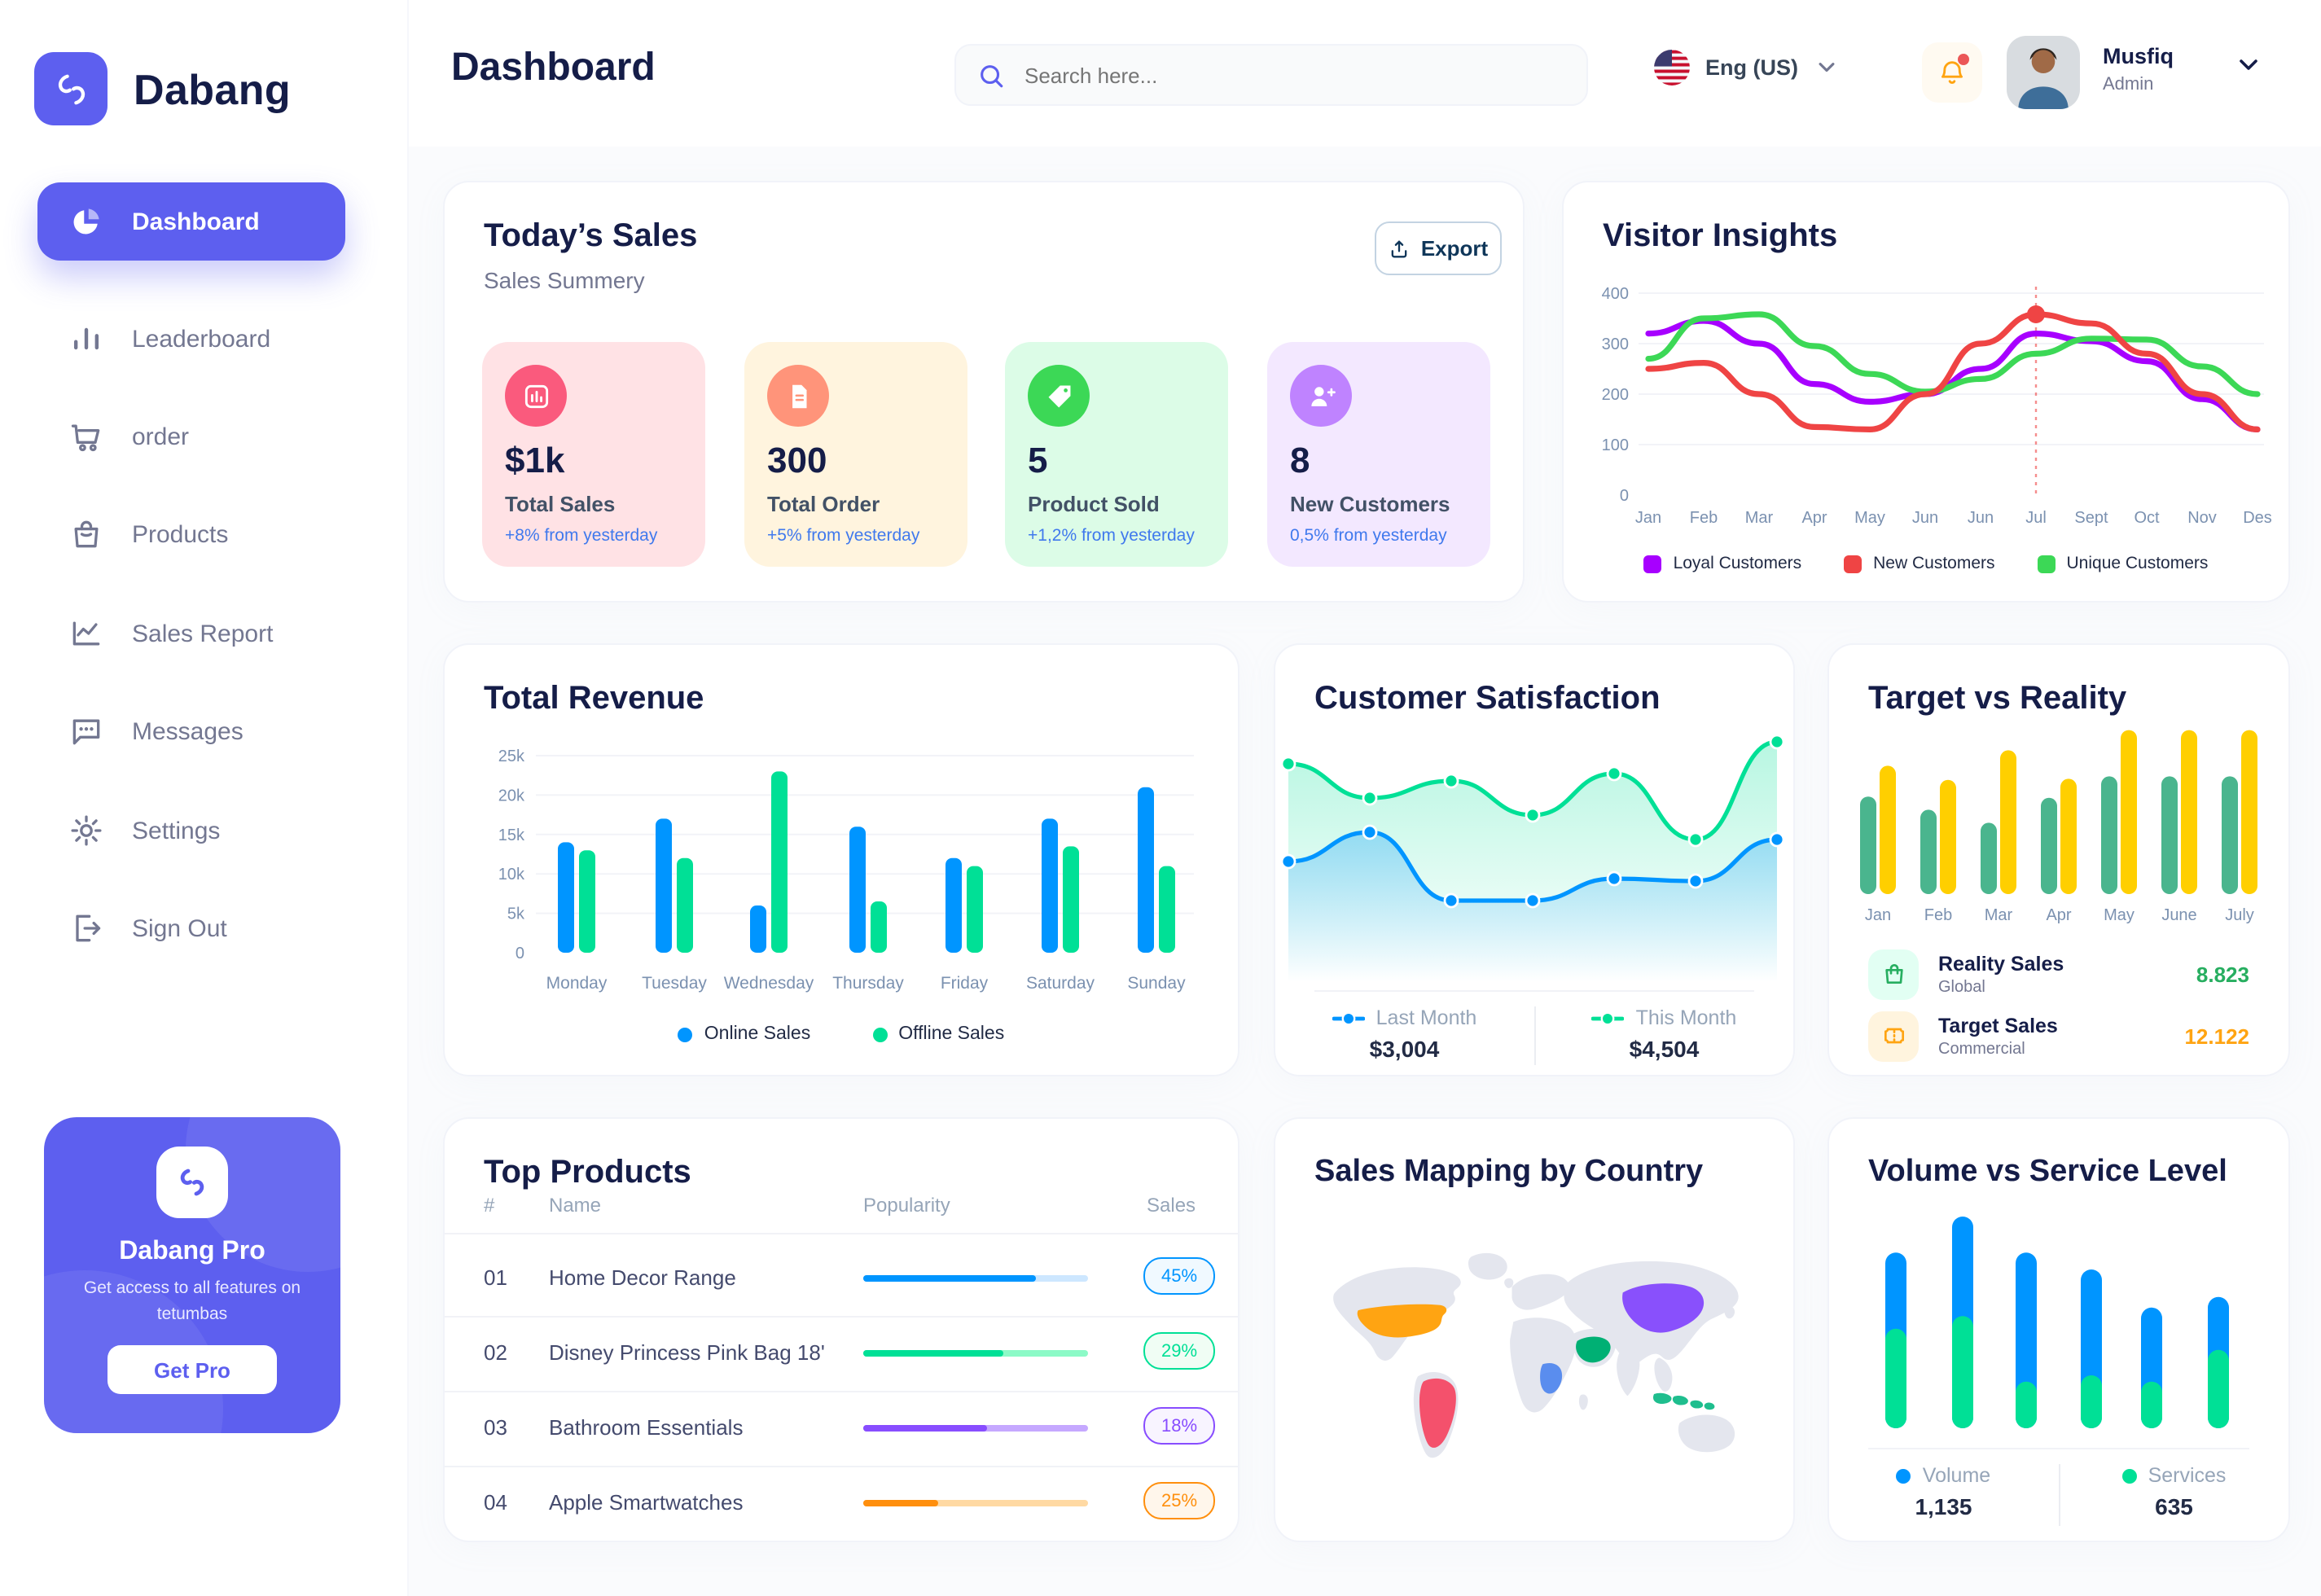  Describe the element at coordinates (192, 1369) in the screenshot. I see `get-pro-button: Get Pro` at that location.